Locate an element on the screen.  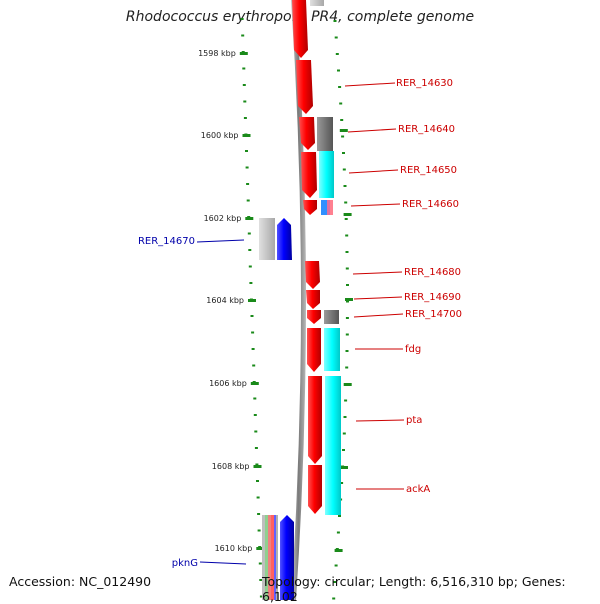
gene-label-rer-14640: RER_14640 is located at coordinates (426, 129).